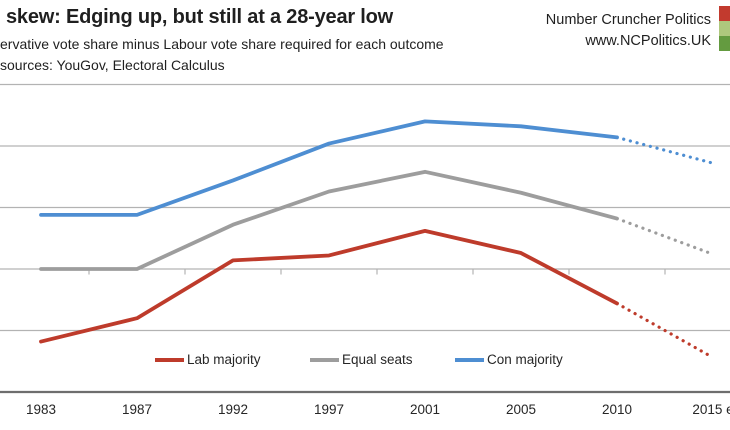 The height and width of the screenshot is (430, 730). Describe the element at coordinates (665, 330) in the screenshot. I see `series-forecast-dotted-lab-majority` at that location.